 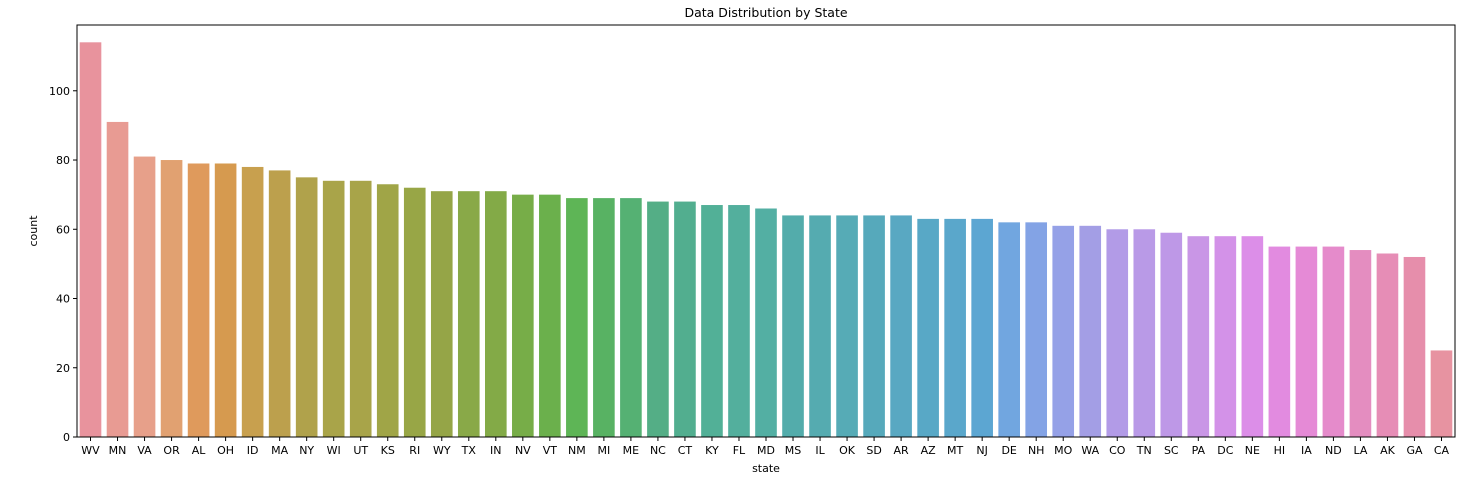 What do you see at coordinates (1144, 333) in the screenshot?
I see `bar-tn` at bounding box center [1144, 333].